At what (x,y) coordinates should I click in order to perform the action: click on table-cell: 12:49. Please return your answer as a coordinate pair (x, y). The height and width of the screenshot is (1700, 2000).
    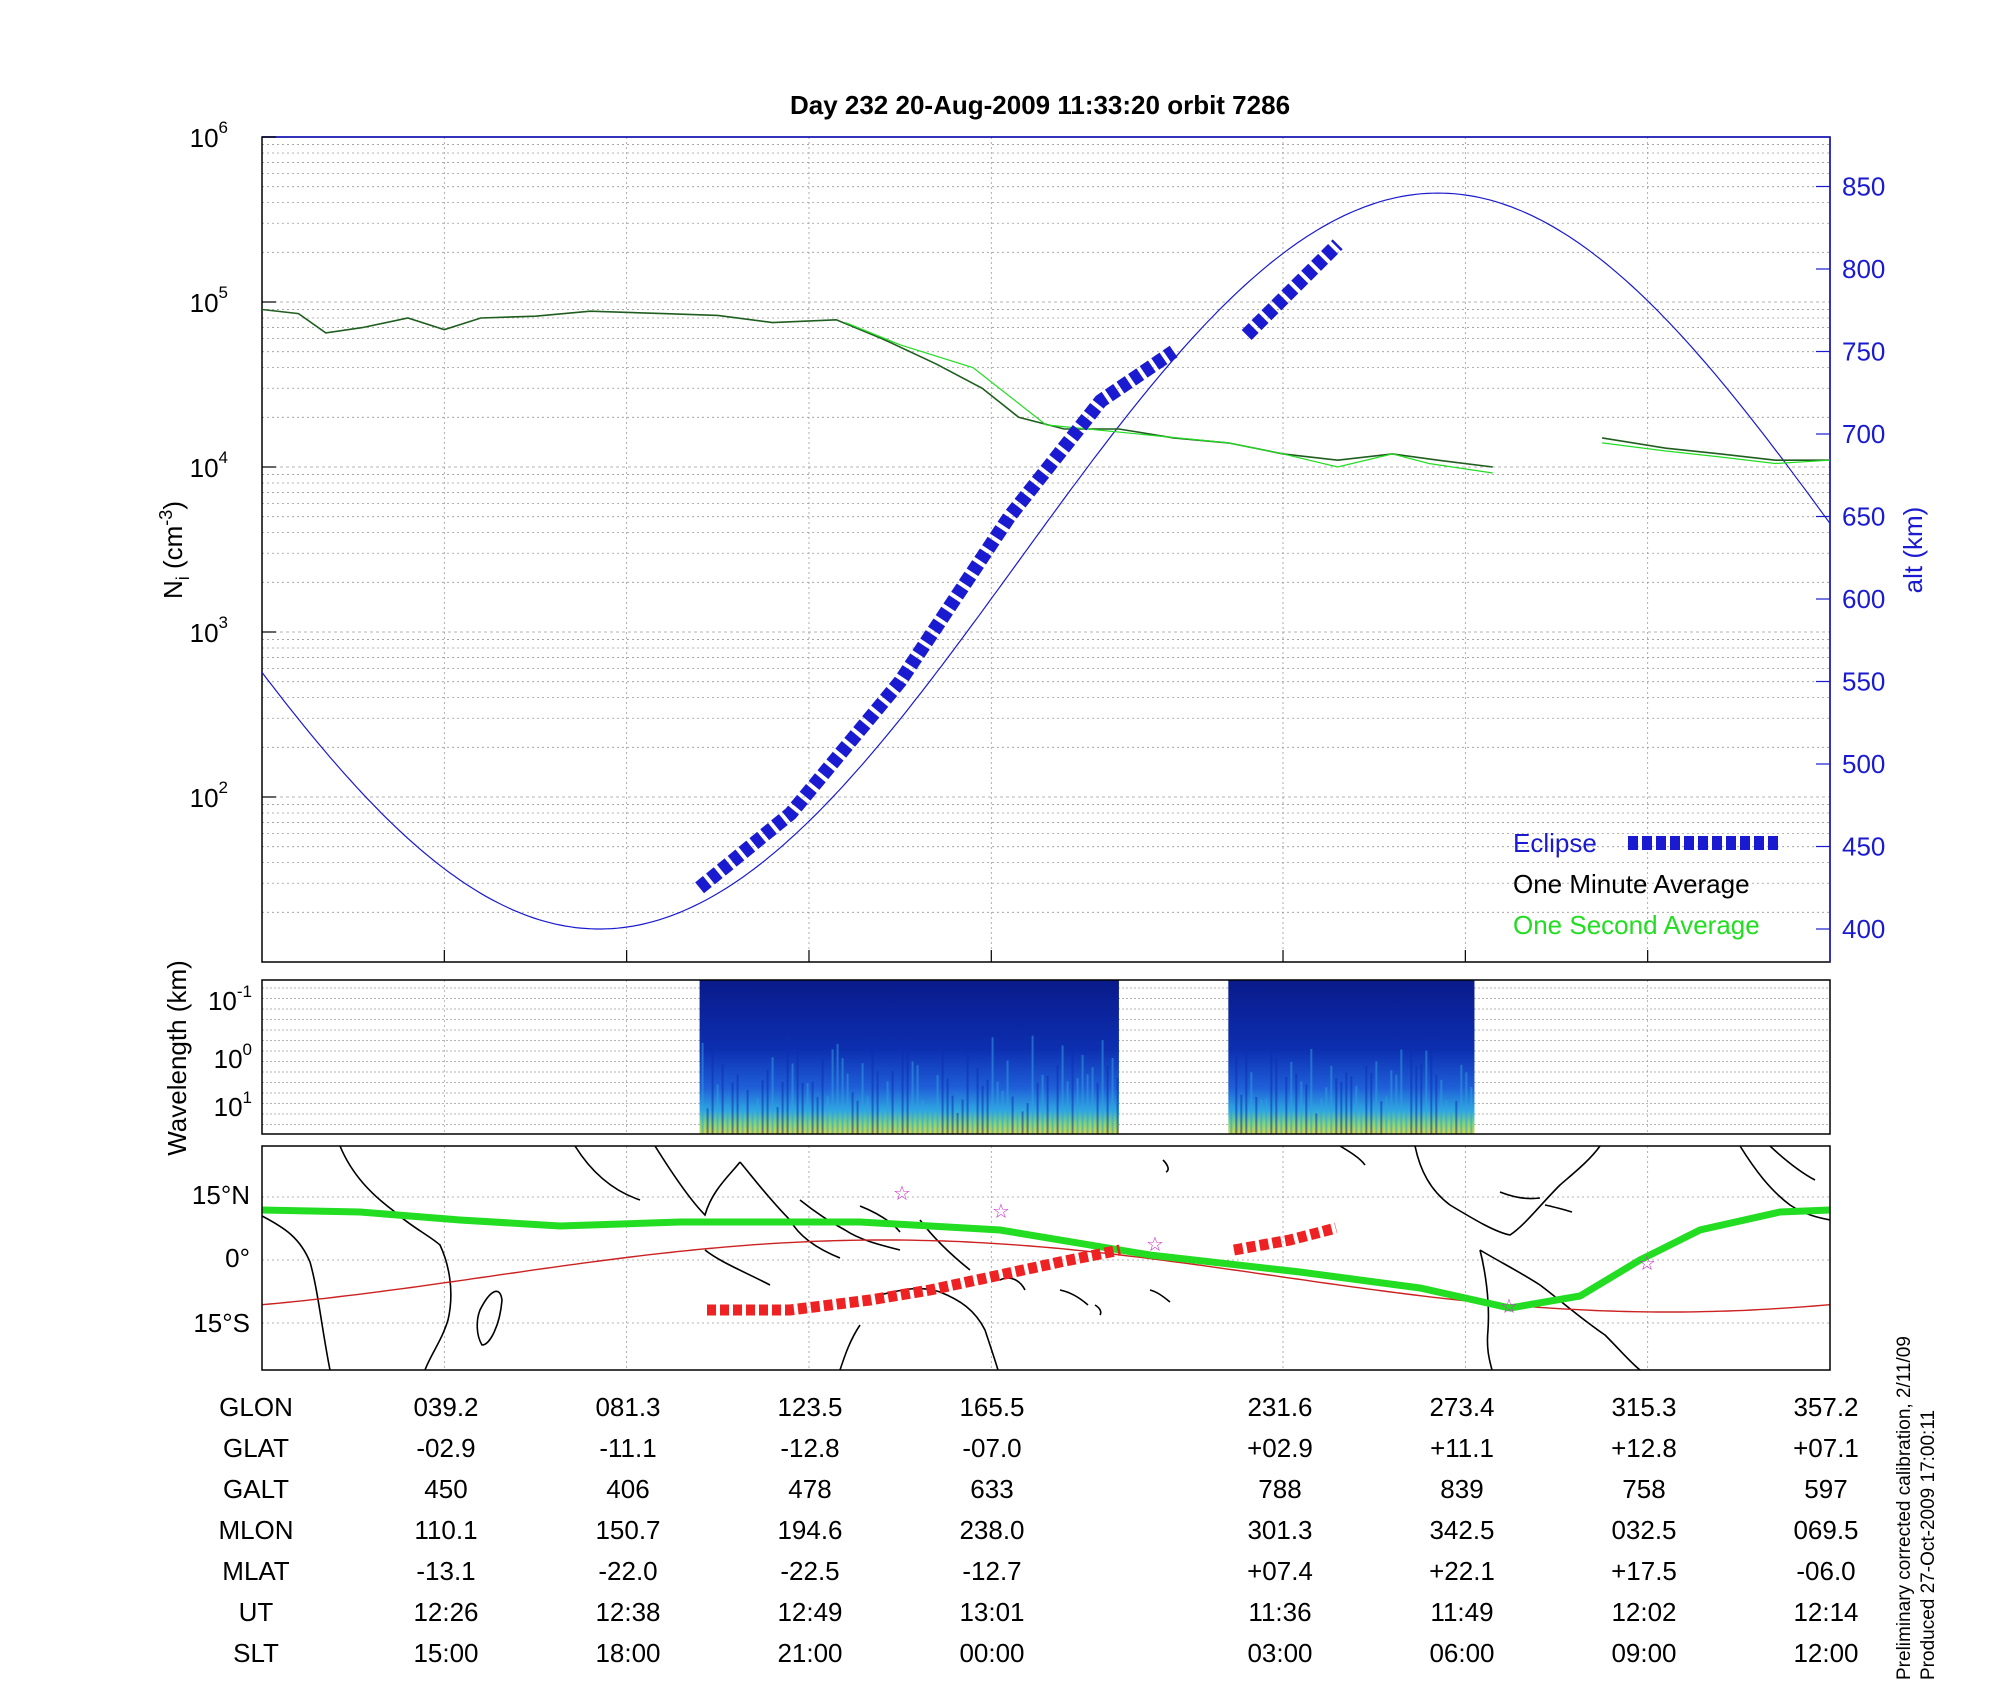
    Looking at the image, I should click on (809, 1612).